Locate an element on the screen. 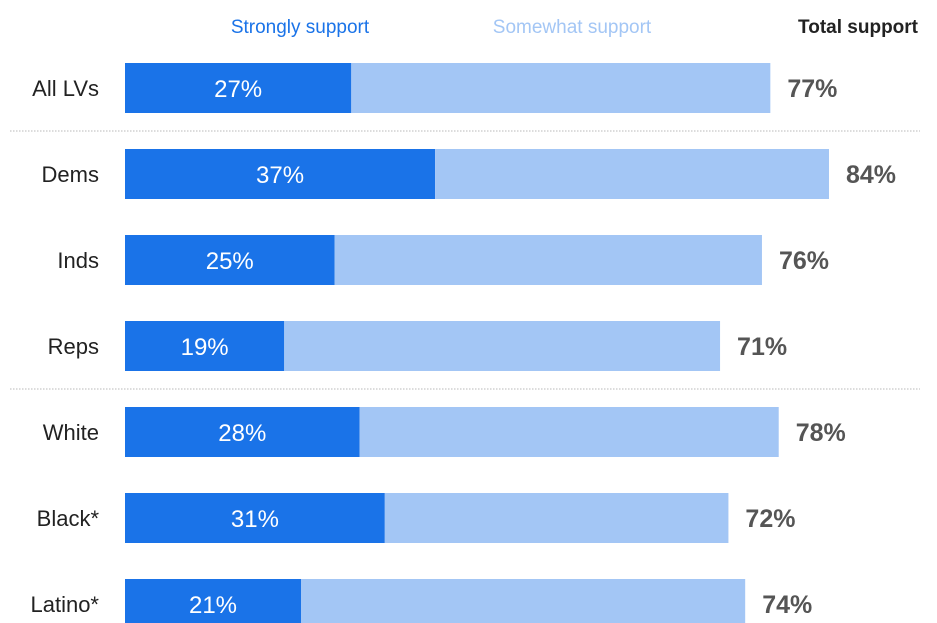 This screenshot has height=623, width=937. row-reps: Reps 19% 71% is located at coordinates (417, 346).